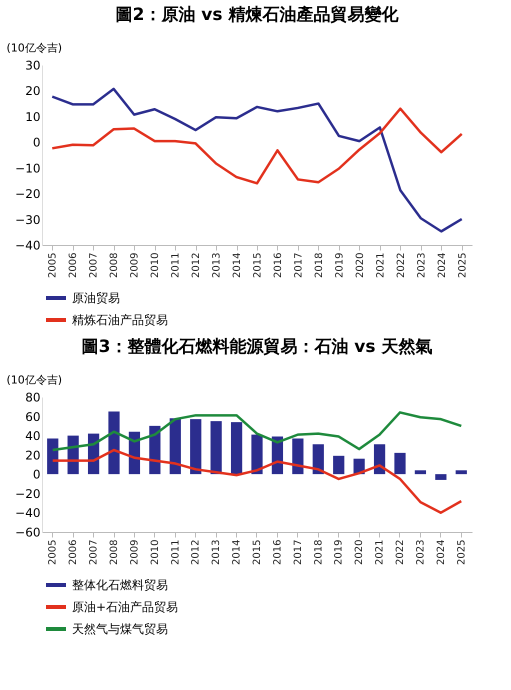 Image resolution: width=511 pixels, height=690 pixels. What do you see at coordinates (32, 436) in the screenshot?
I see `y-tick-label: 40` at bounding box center [32, 436].